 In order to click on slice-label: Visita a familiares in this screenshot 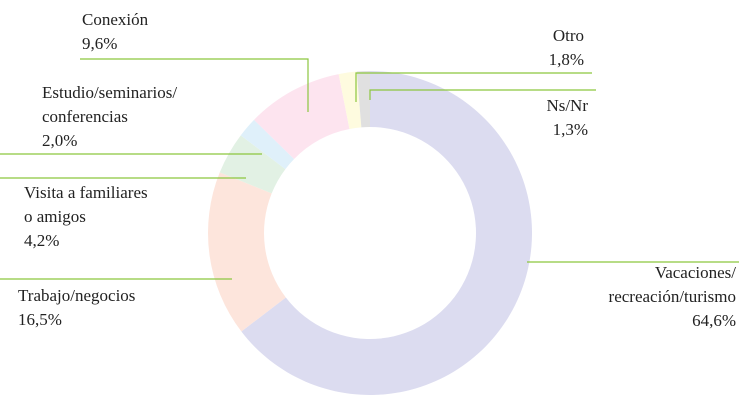, I will do `click(86, 192)`.